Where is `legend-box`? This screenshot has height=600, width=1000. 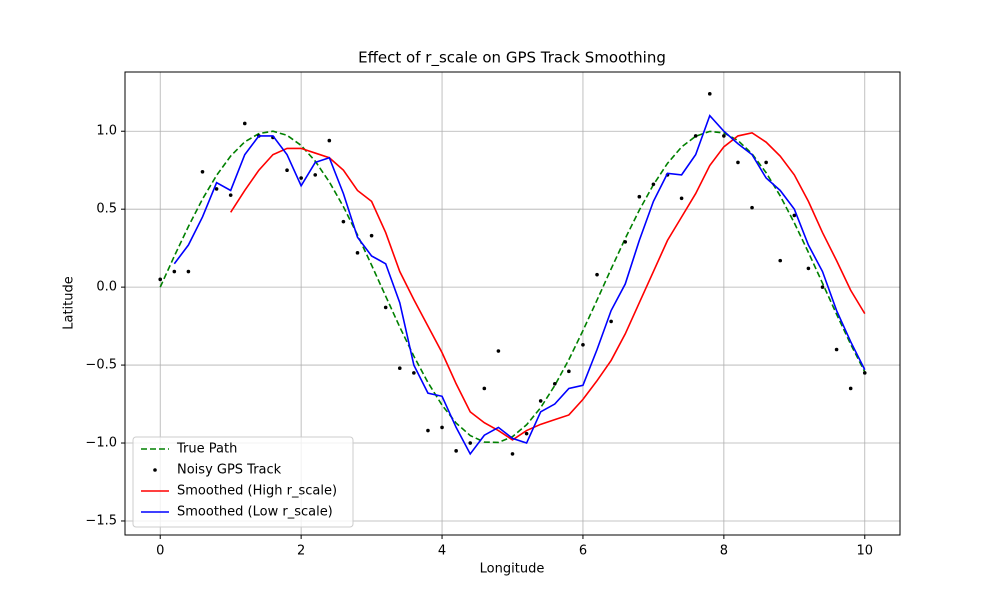
legend-box is located at coordinates (243, 482).